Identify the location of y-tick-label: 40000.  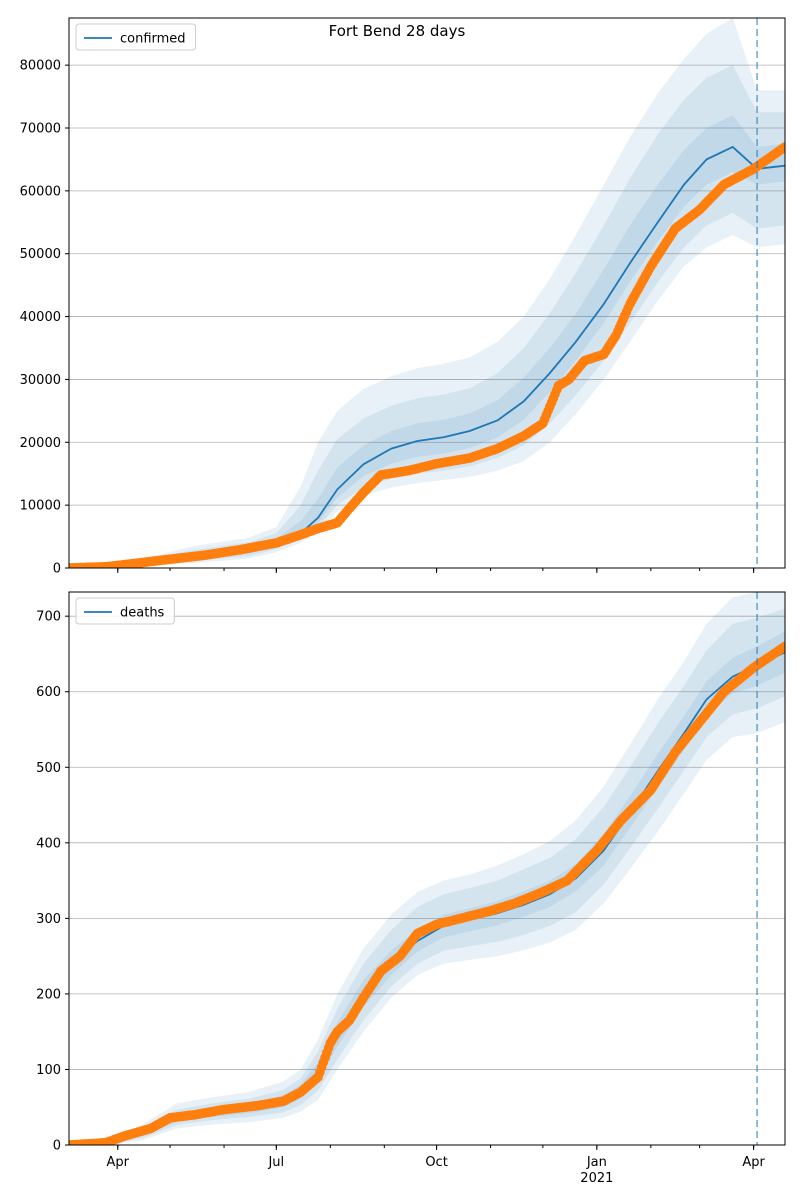
(40, 317).